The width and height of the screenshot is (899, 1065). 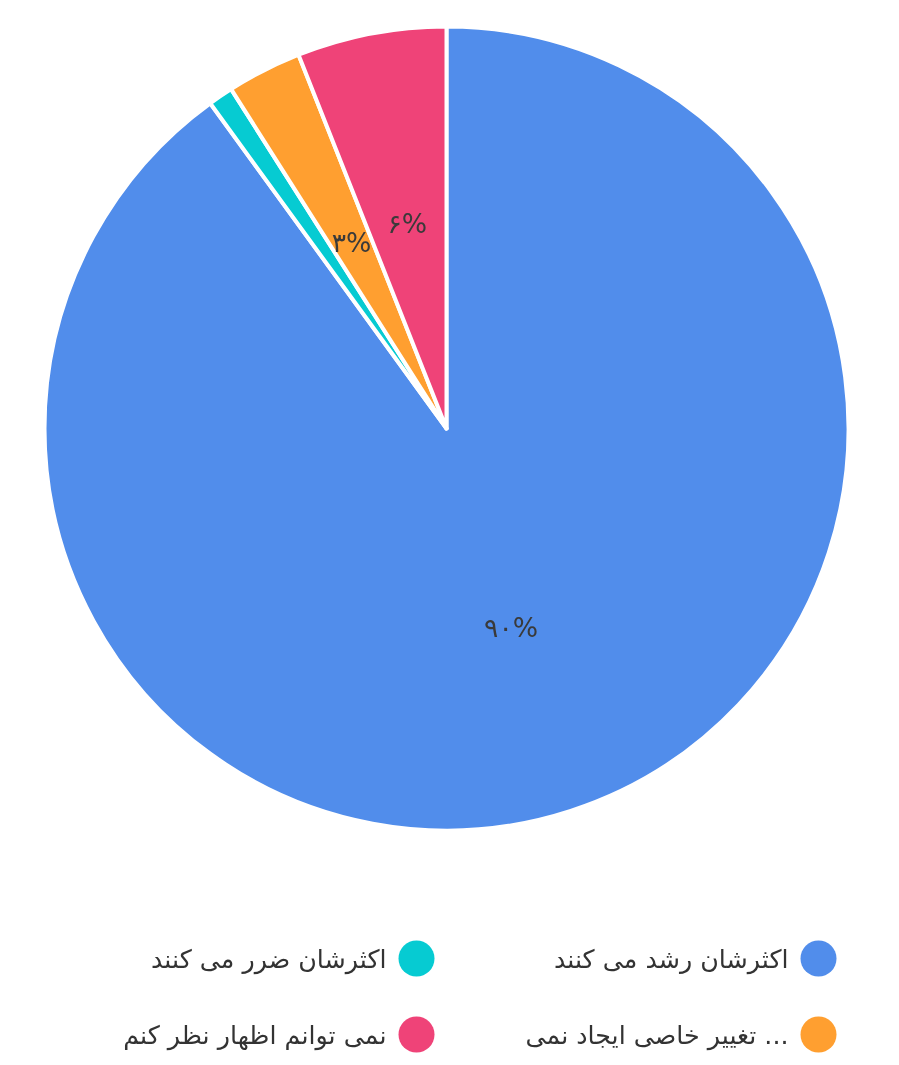 I want to click on legend-label: اکثرشان رشد می کنند, so click(x=671, y=959).